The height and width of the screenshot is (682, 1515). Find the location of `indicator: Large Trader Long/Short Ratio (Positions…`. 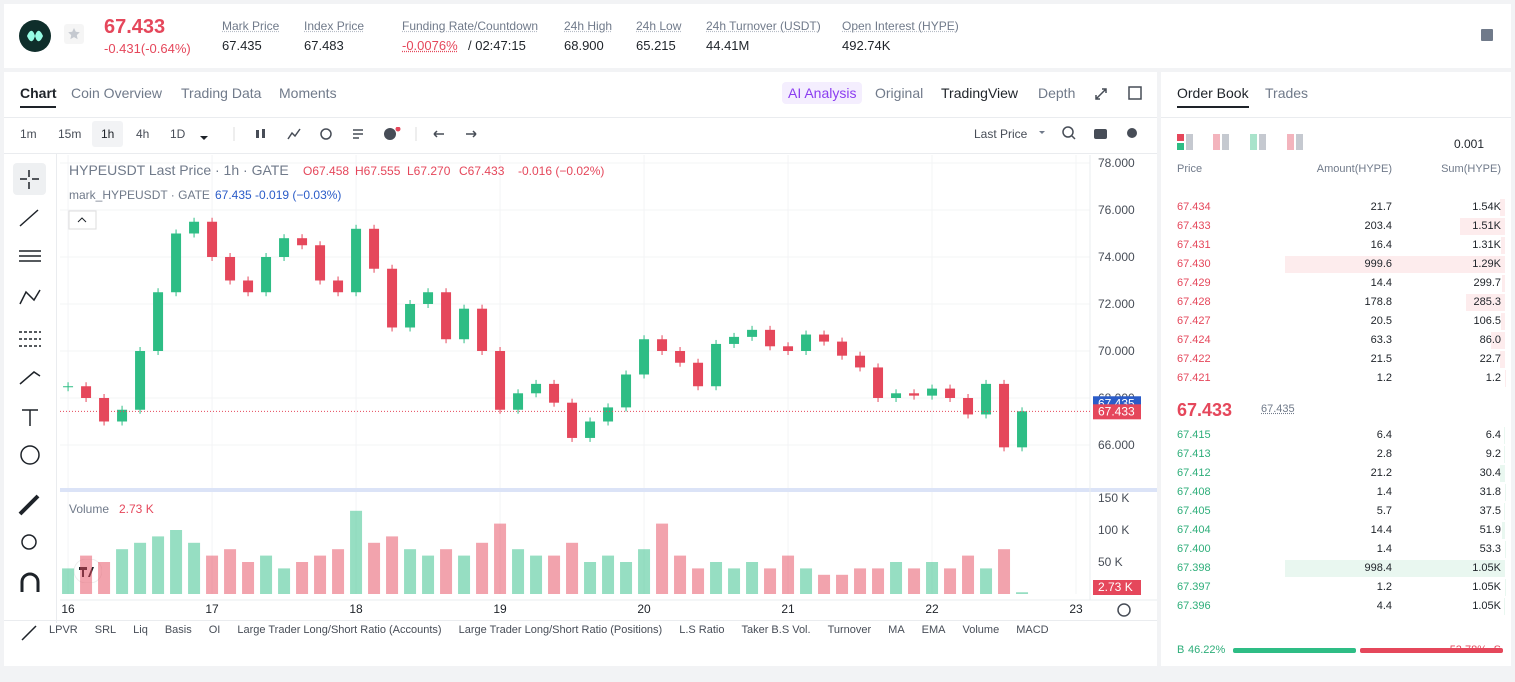

indicator: Large Trader Long/Short Ratio (Positions… is located at coordinates (561, 630).